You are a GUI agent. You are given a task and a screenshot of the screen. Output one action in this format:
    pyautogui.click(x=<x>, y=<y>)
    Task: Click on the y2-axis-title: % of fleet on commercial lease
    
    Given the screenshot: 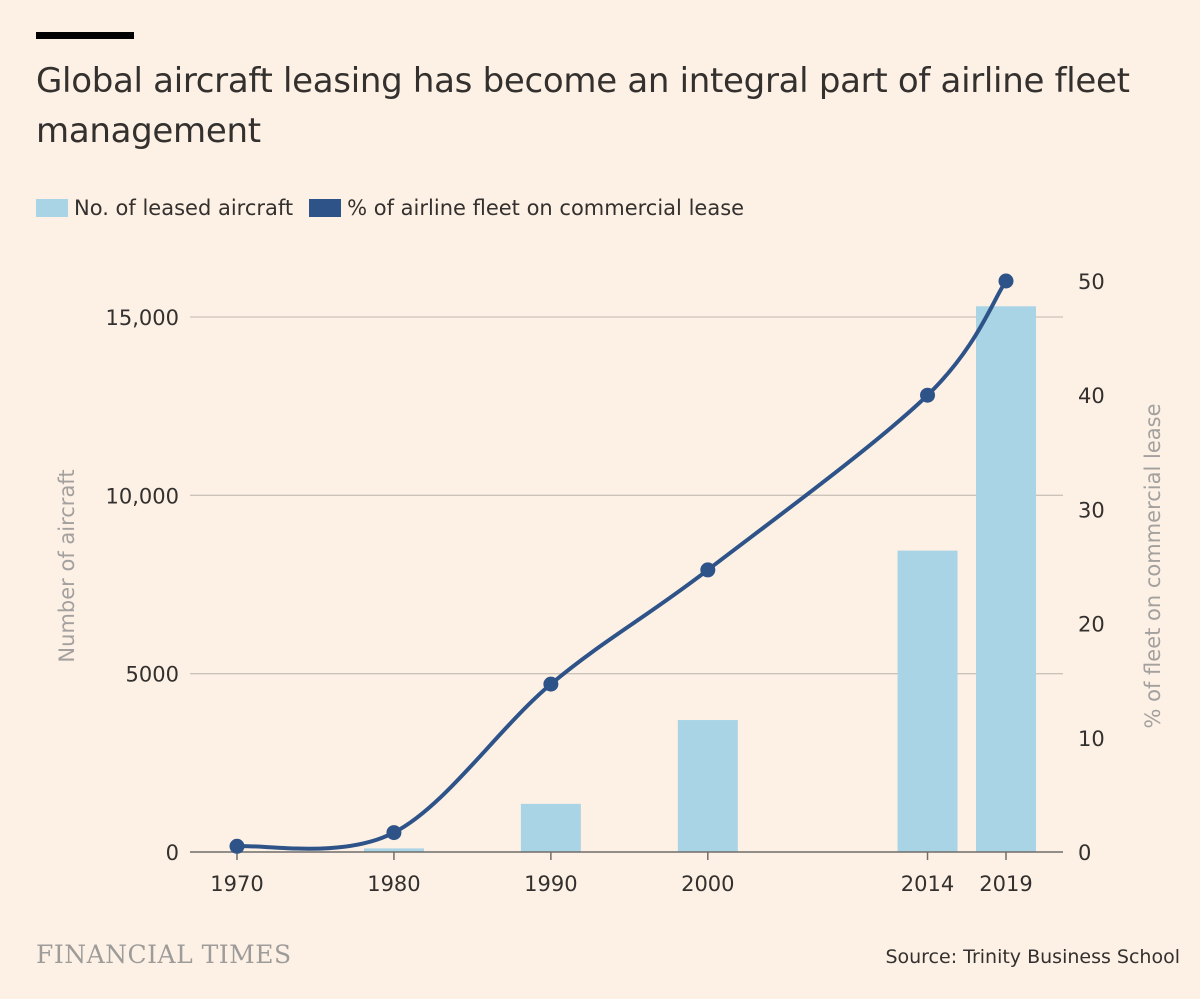 What is the action you would take?
    pyautogui.click(x=1153, y=566)
    